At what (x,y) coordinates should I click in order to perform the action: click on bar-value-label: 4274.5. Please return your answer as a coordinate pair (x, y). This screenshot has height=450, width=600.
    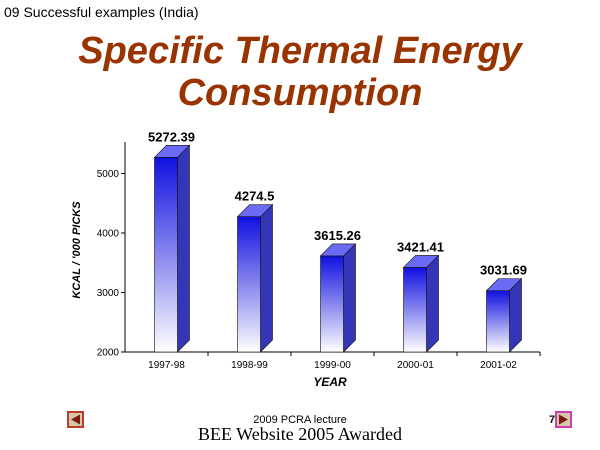
    Looking at the image, I should click on (255, 196).